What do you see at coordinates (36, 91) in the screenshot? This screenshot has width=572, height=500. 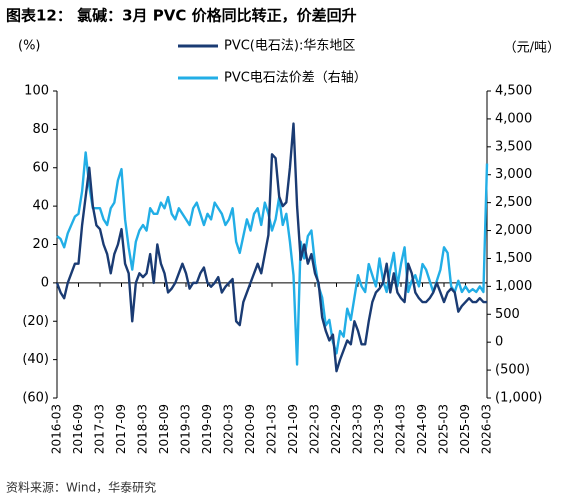 I see `y-tick-label: 100` at bounding box center [36, 91].